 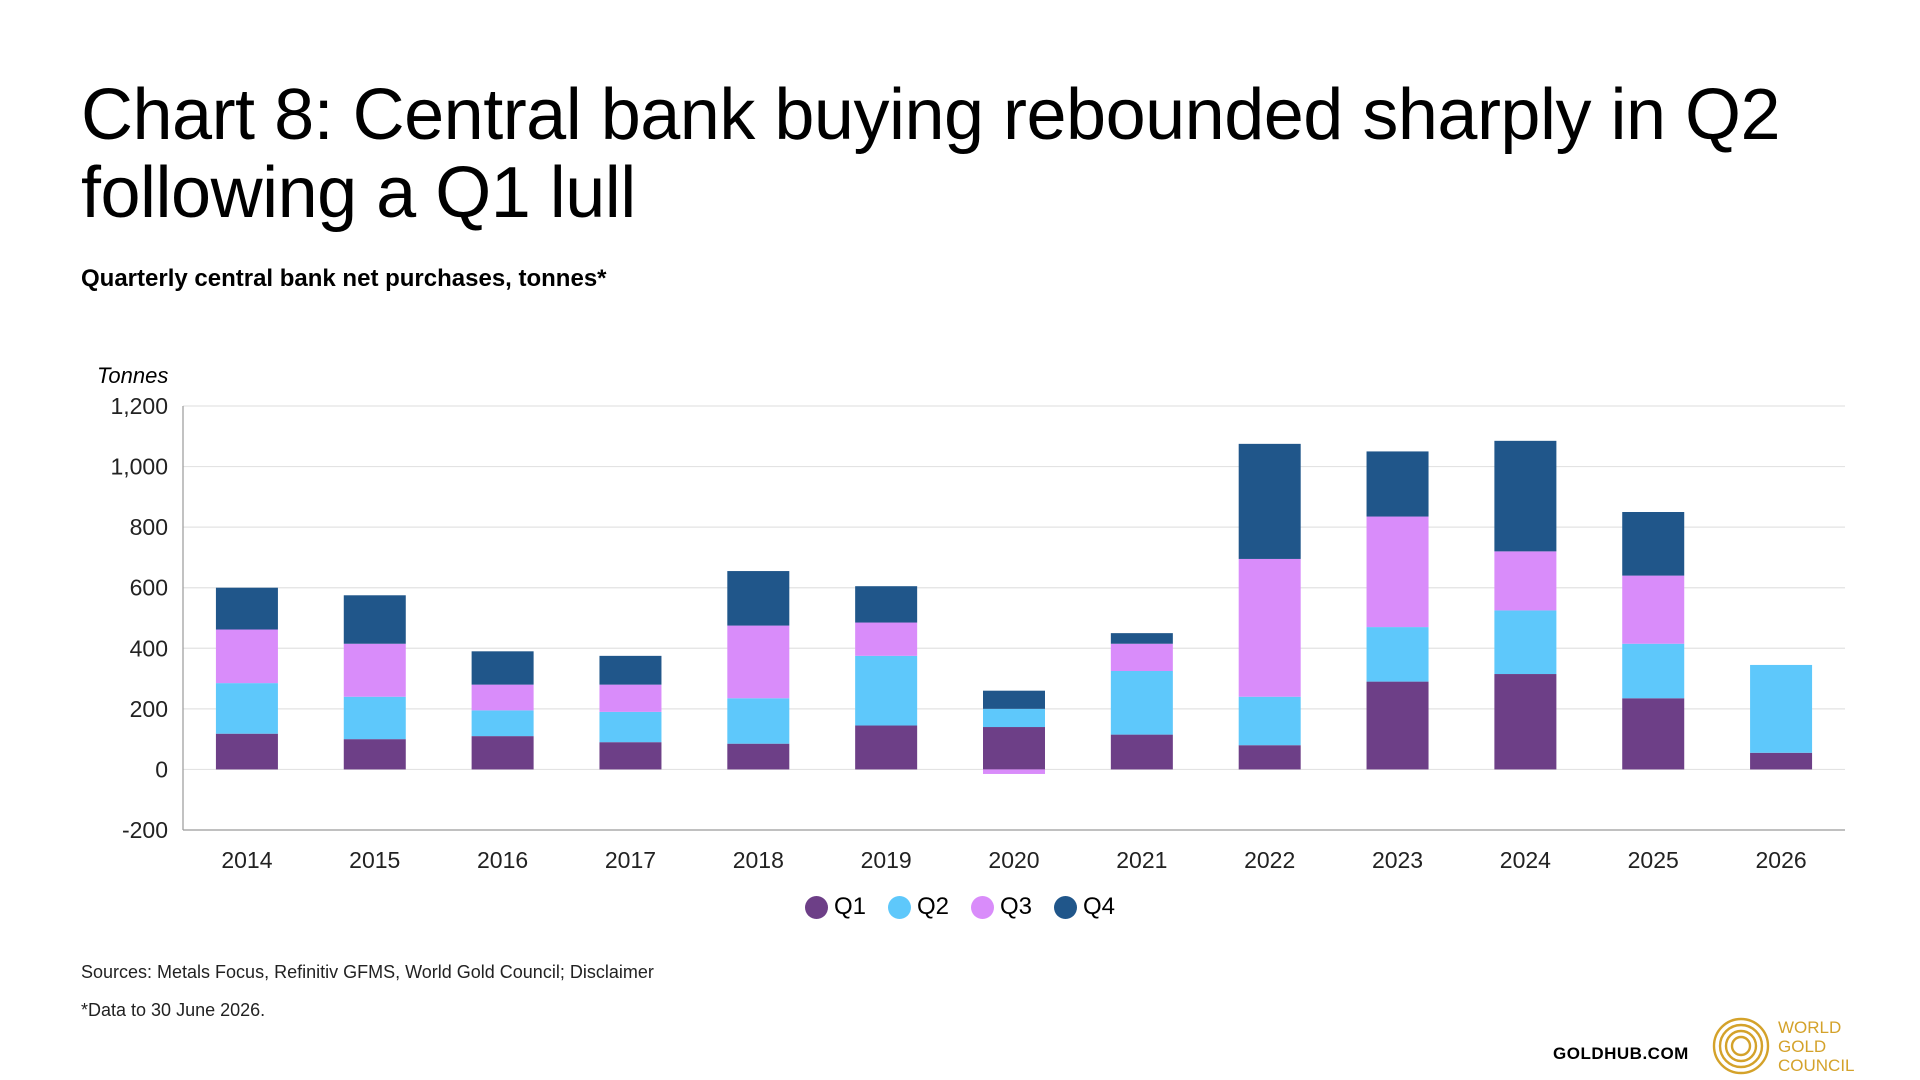 I want to click on logo-line-3: COUNCIL, so click(x=1816, y=1065).